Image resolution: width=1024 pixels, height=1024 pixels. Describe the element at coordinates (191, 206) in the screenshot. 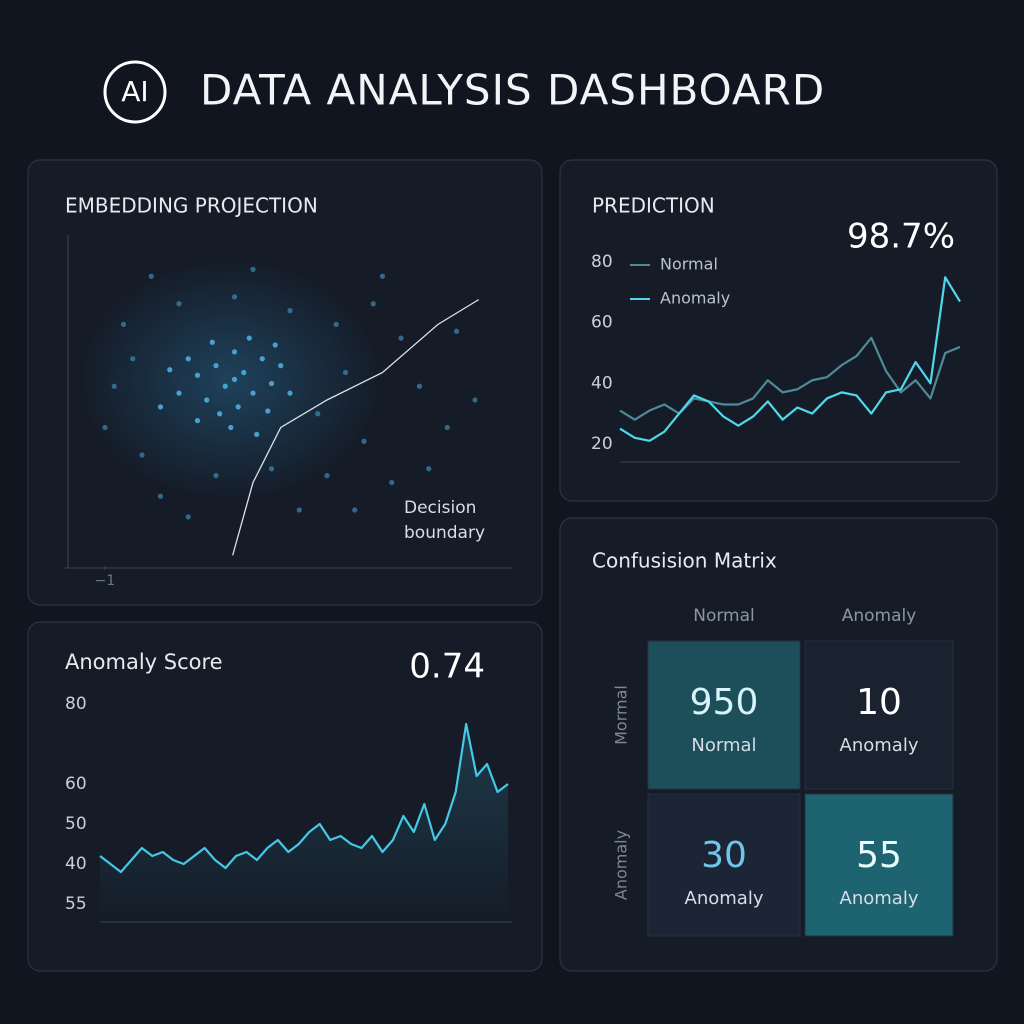

I see `panel-title: EMBEDDING PROJECTION` at that location.